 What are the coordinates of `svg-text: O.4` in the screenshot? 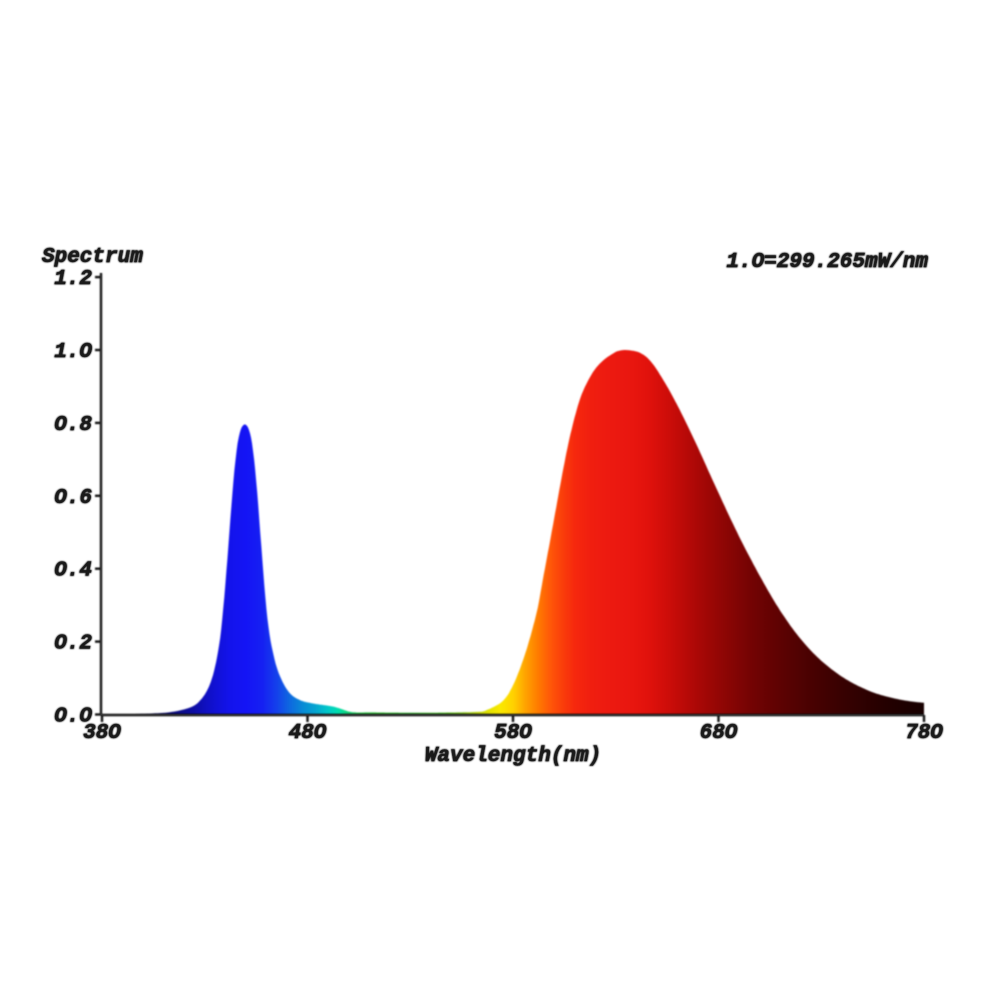 It's located at (73, 571).